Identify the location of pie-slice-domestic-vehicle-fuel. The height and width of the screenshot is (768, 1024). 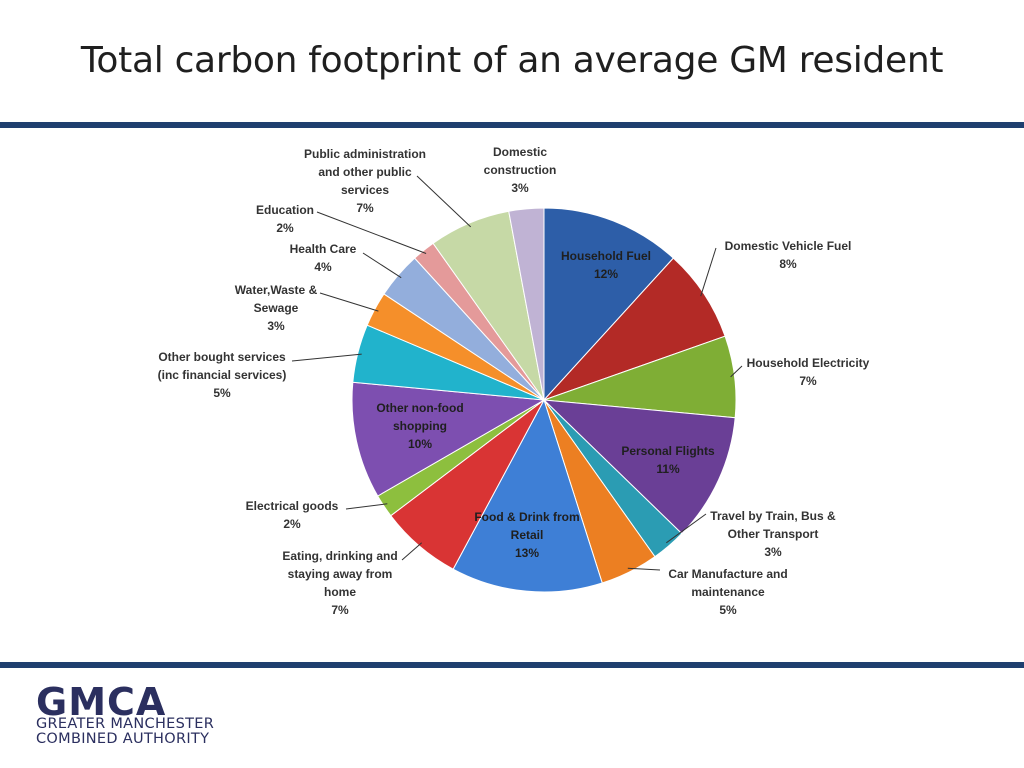
(634, 329).